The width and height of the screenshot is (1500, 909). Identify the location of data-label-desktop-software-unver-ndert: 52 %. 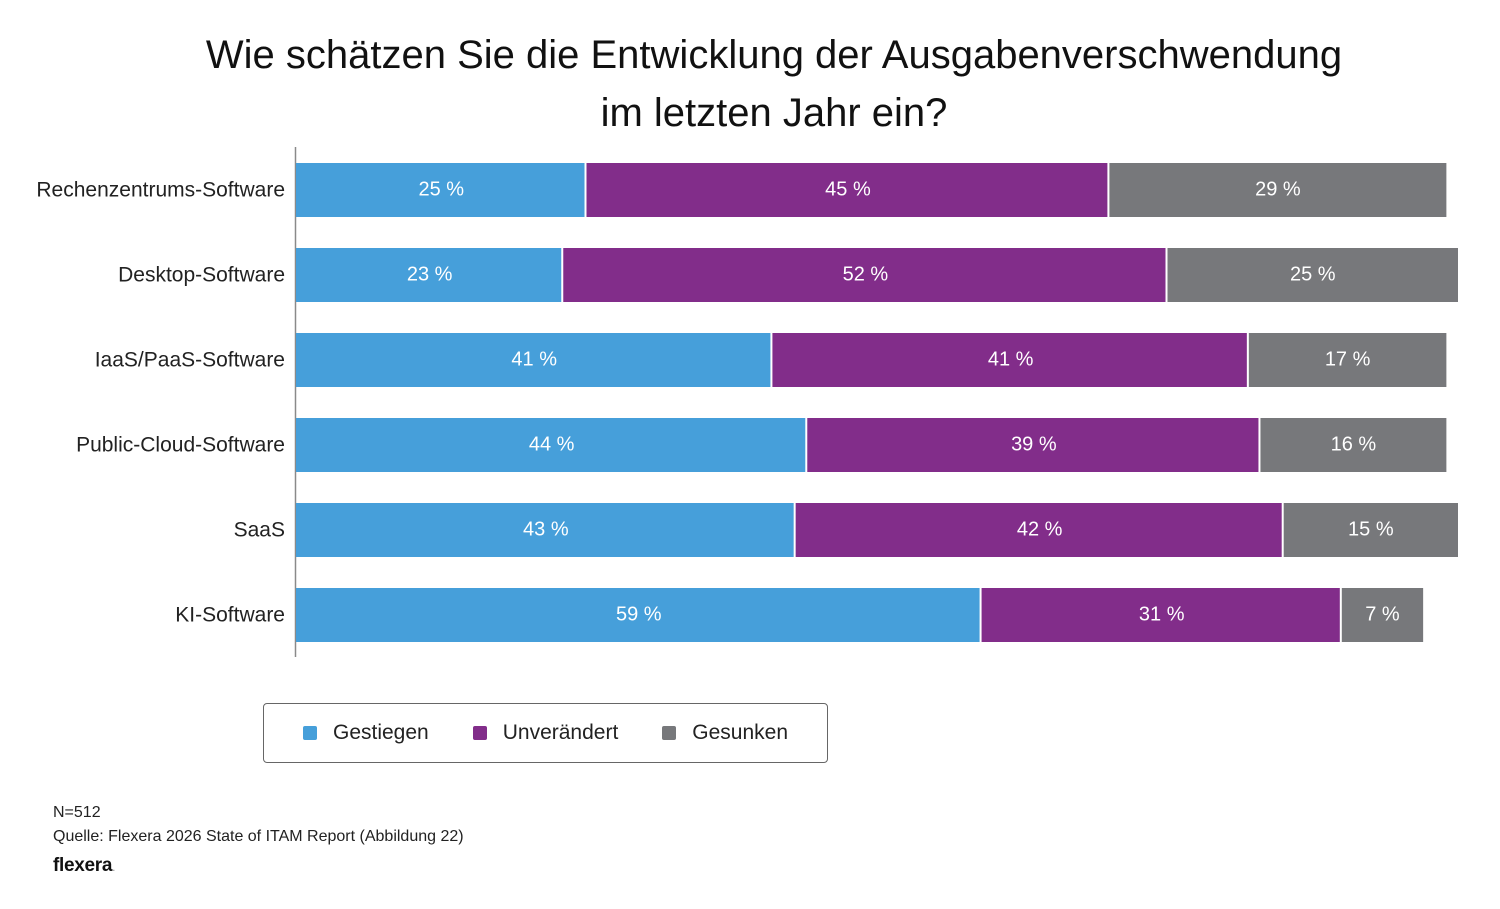
(866, 274).